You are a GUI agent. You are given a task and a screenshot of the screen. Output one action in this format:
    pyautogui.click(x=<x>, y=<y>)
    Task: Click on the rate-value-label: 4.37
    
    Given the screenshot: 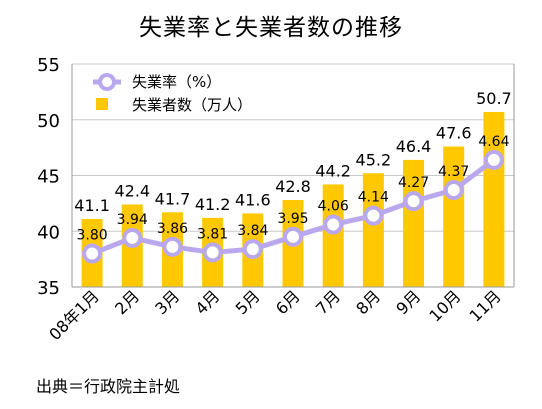 What is the action you would take?
    pyautogui.click(x=453, y=172)
    